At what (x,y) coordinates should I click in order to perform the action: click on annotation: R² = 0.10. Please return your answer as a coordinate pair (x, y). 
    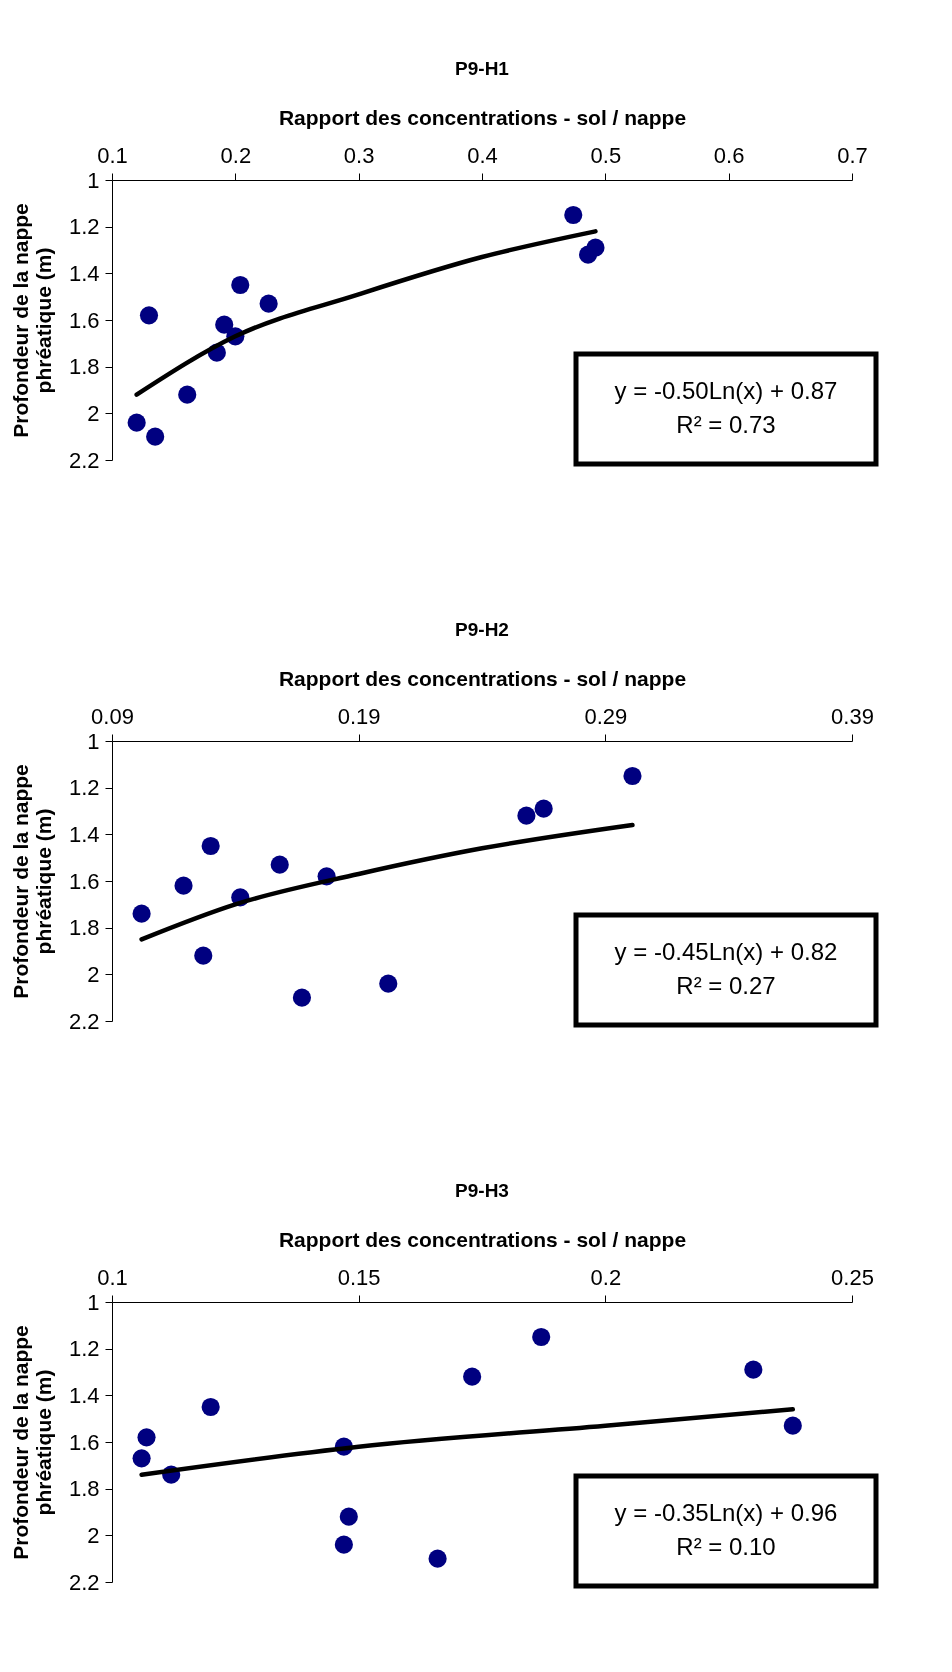
    Looking at the image, I should click on (726, 1546).